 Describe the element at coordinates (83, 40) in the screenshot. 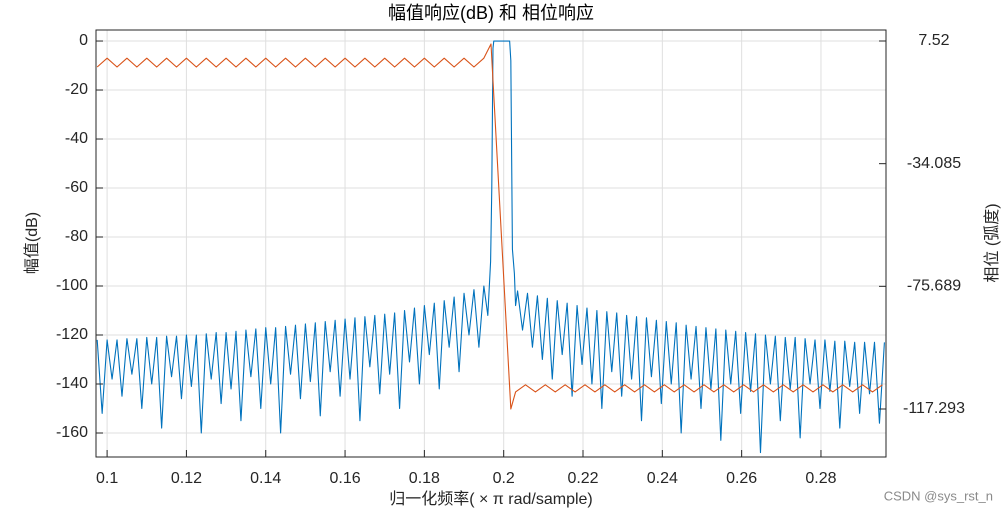

I see `y-tick-label: 0` at that location.